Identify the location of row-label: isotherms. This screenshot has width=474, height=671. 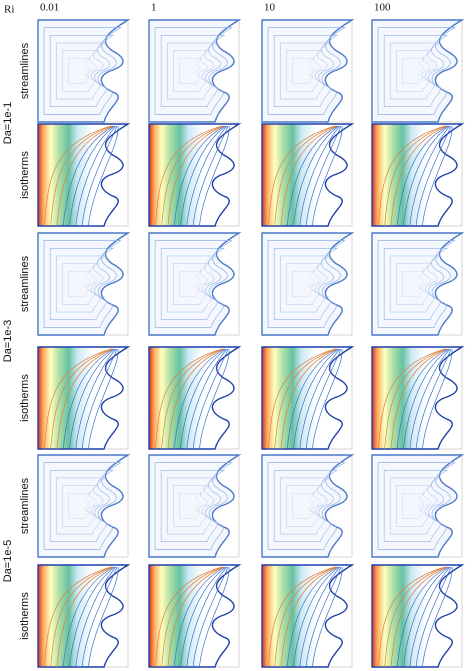
(25, 398).